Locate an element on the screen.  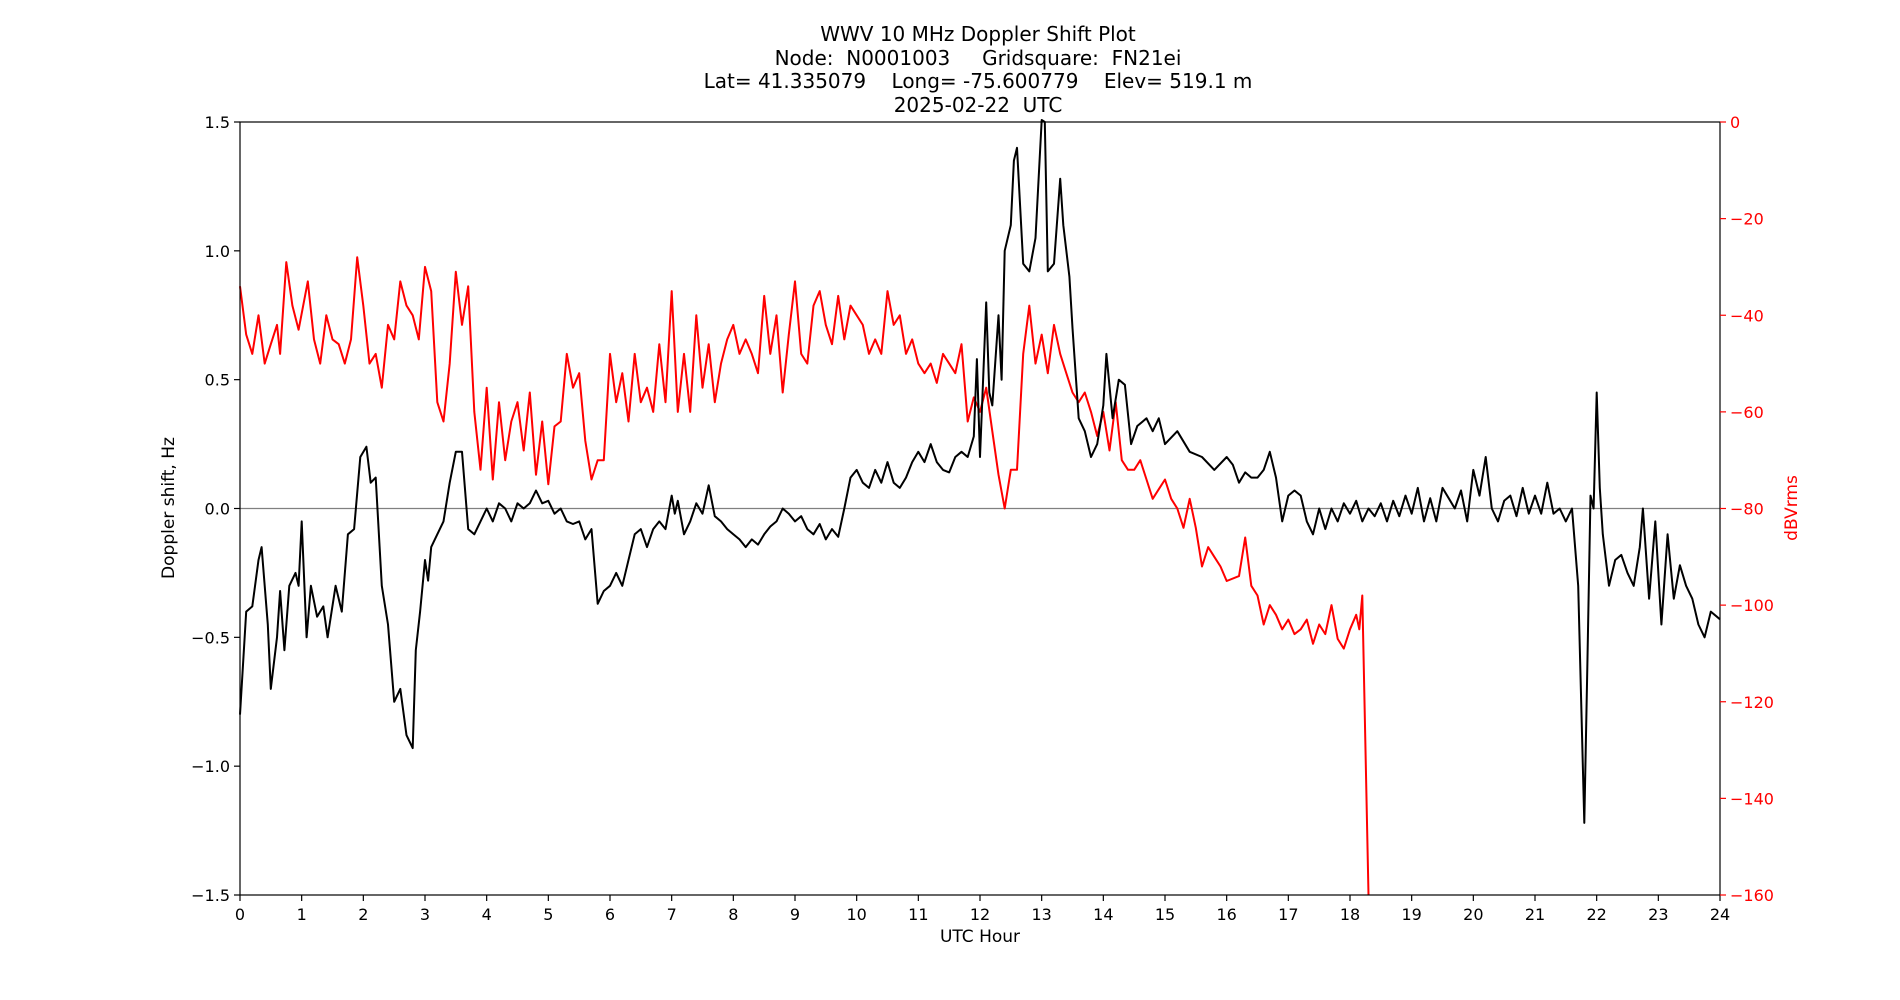
y-left-tick-label: 0.0 is located at coordinates (217, 509).